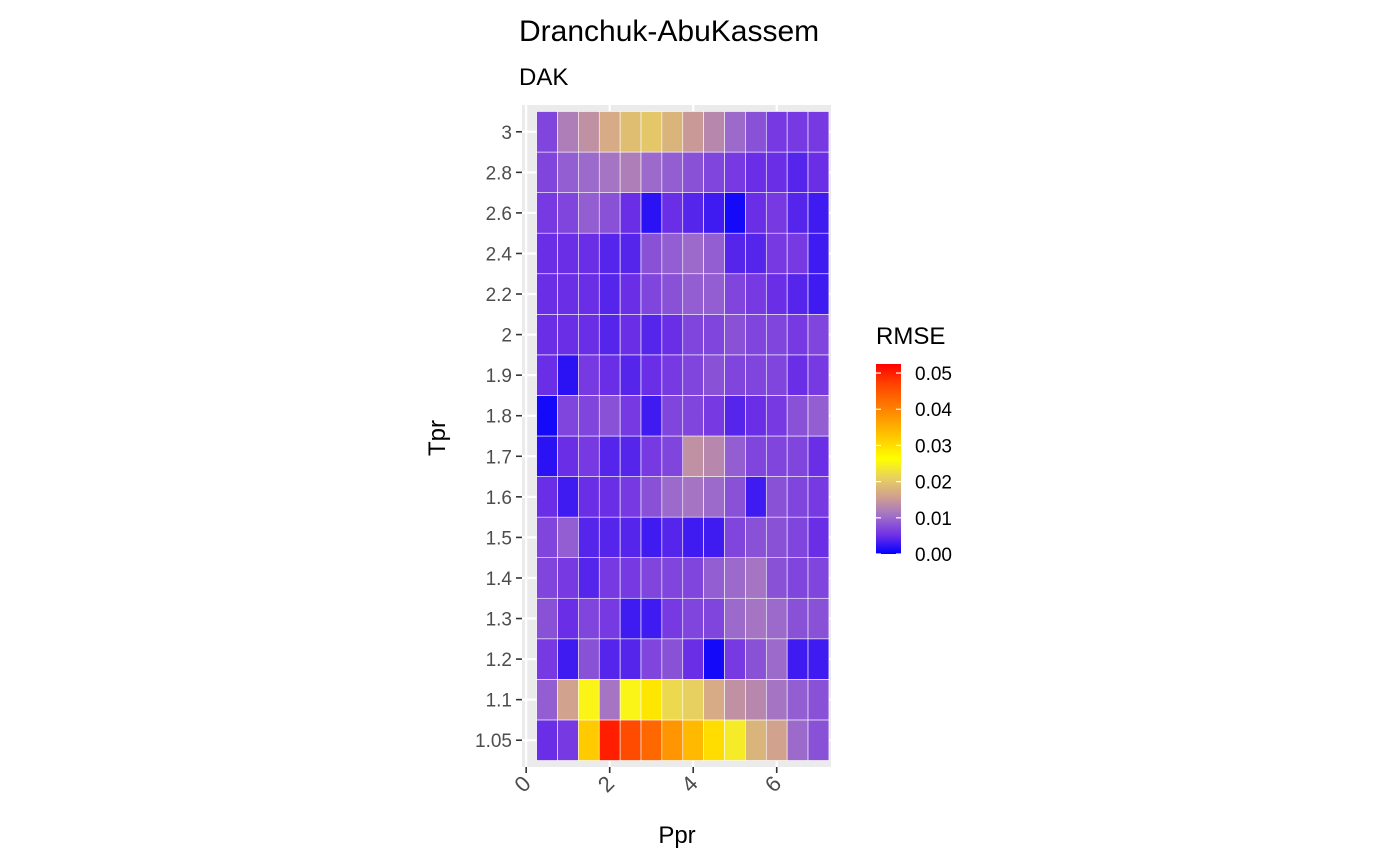 This screenshot has height=865, width=1400. Describe the element at coordinates (914, 465) in the screenshot. I see `legend-ticks: 0.00 0.01 0.02 0.03 0.04 0.05` at that location.